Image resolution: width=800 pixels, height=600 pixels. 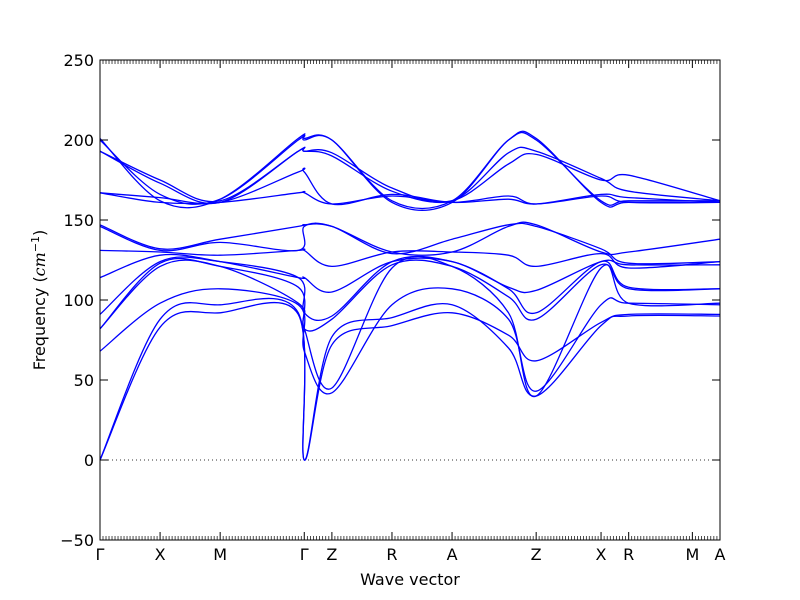 What do you see at coordinates (78, 60) in the screenshot?
I see `y-tick-label: 250` at bounding box center [78, 60].